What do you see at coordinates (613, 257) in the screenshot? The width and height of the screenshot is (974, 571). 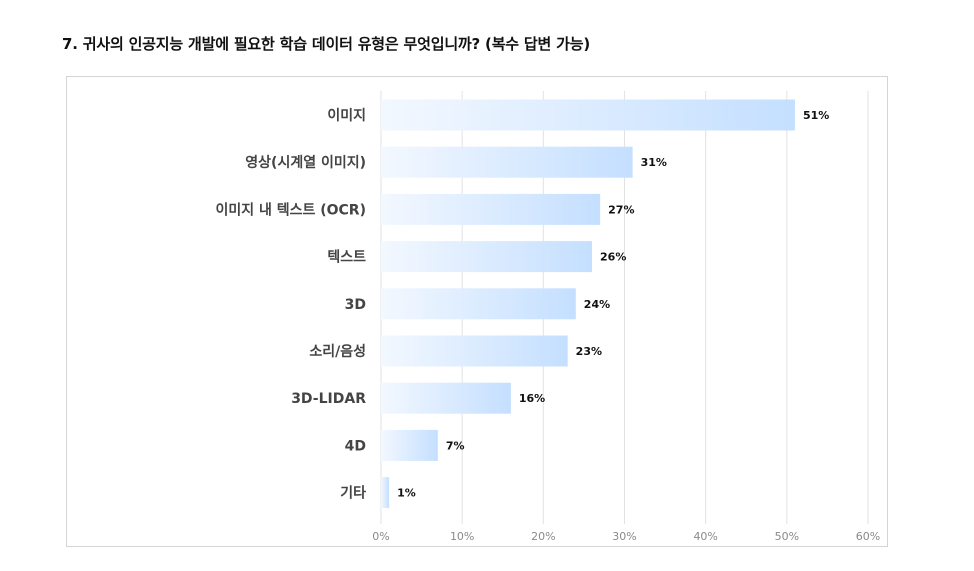 I see `value-label: 26%` at bounding box center [613, 257].